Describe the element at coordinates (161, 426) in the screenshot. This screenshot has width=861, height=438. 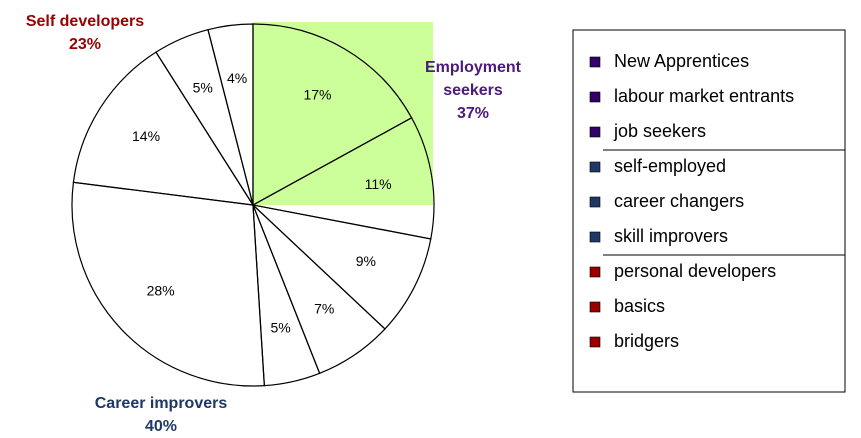
I see `group-value: 40%` at that location.